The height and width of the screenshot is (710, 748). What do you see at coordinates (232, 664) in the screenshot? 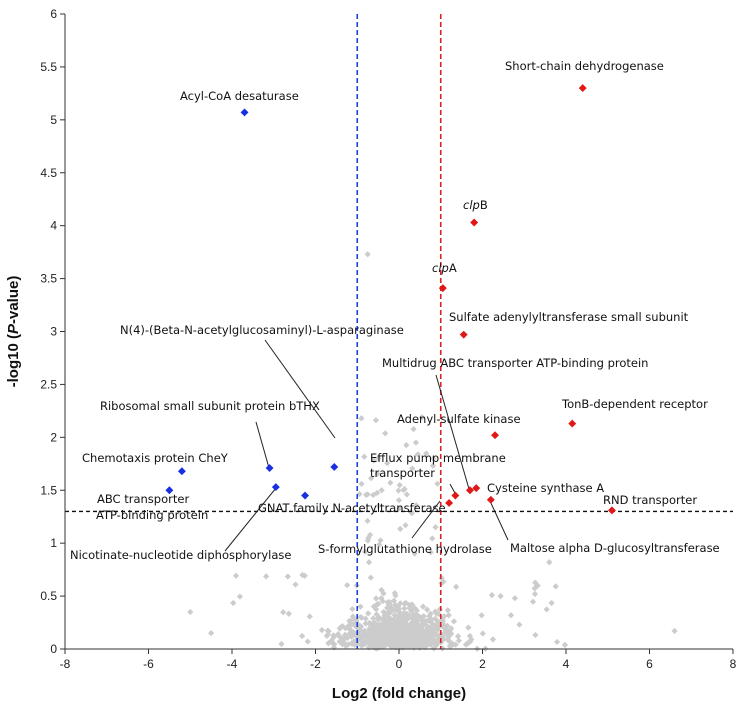
I see `x-tick-label: -4` at bounding box center [232, 664].